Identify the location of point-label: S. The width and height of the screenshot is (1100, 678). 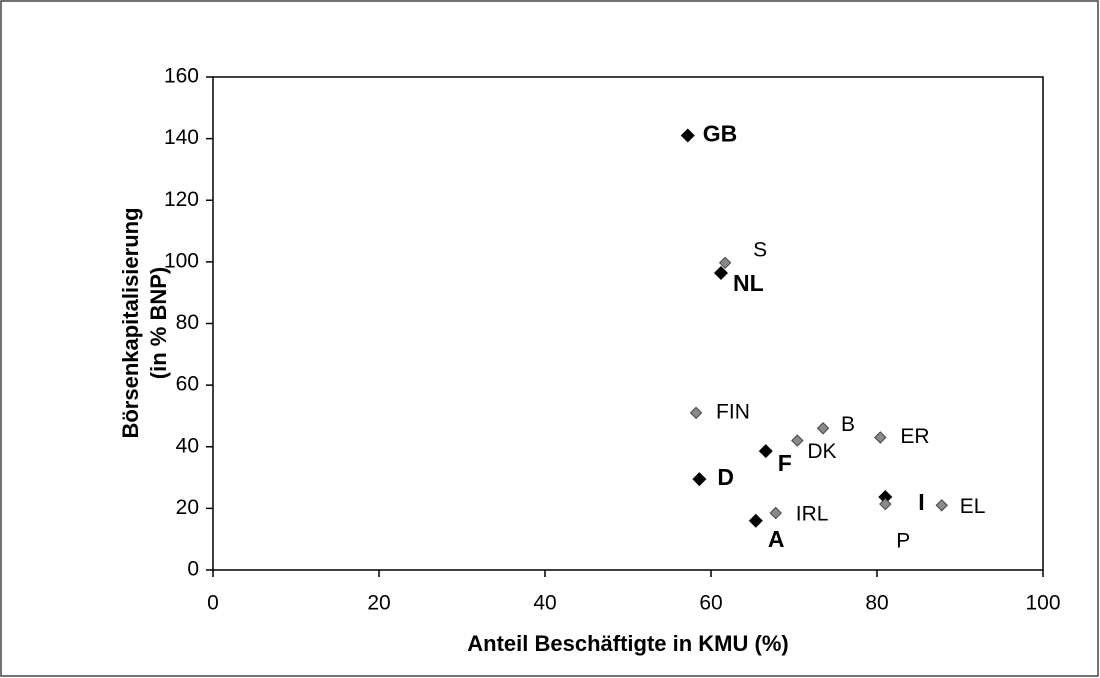
(760, 249).